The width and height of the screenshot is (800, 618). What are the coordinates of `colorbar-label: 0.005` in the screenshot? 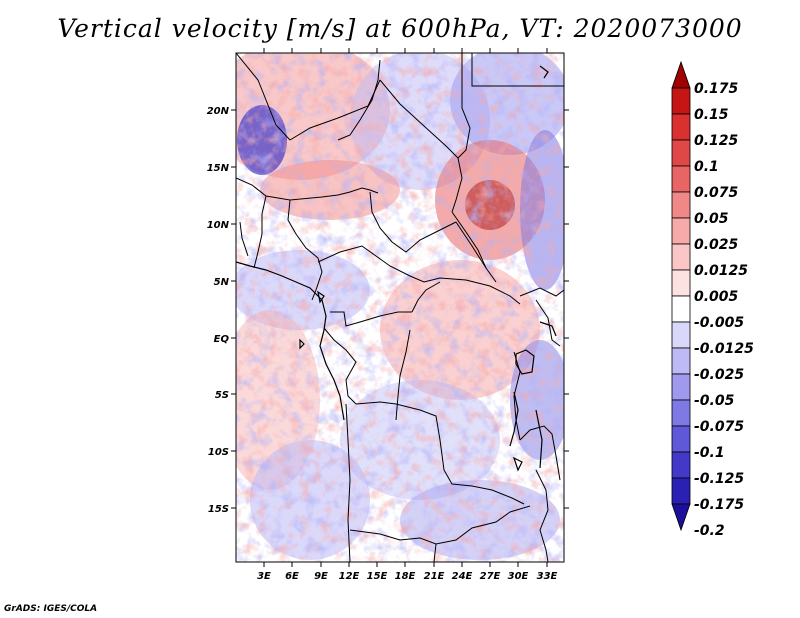 It's located at (716, 297).